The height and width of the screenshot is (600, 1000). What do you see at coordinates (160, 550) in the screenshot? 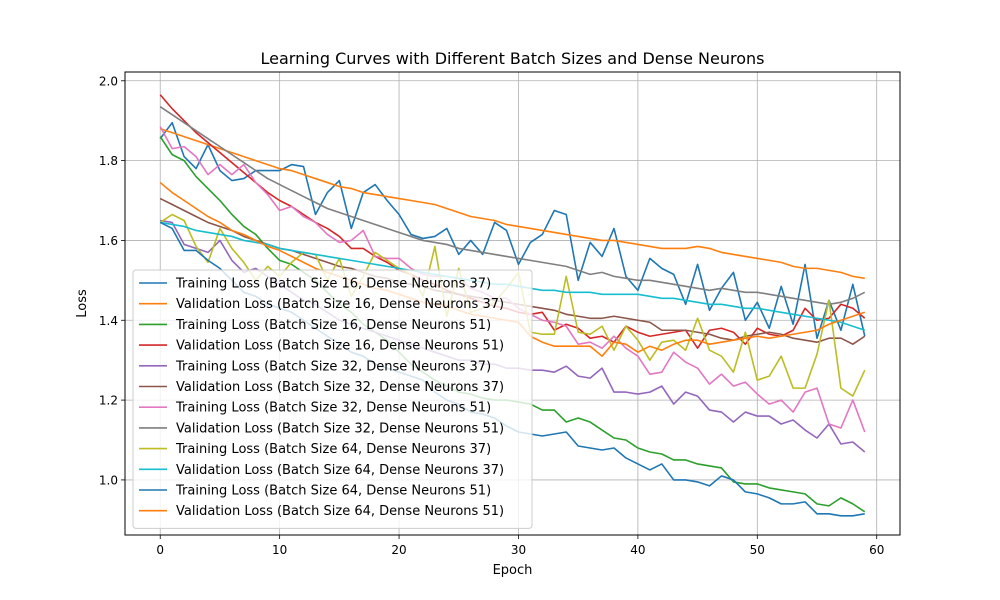
I see `x-tick-label: 0` at bounding box center [160, 550].